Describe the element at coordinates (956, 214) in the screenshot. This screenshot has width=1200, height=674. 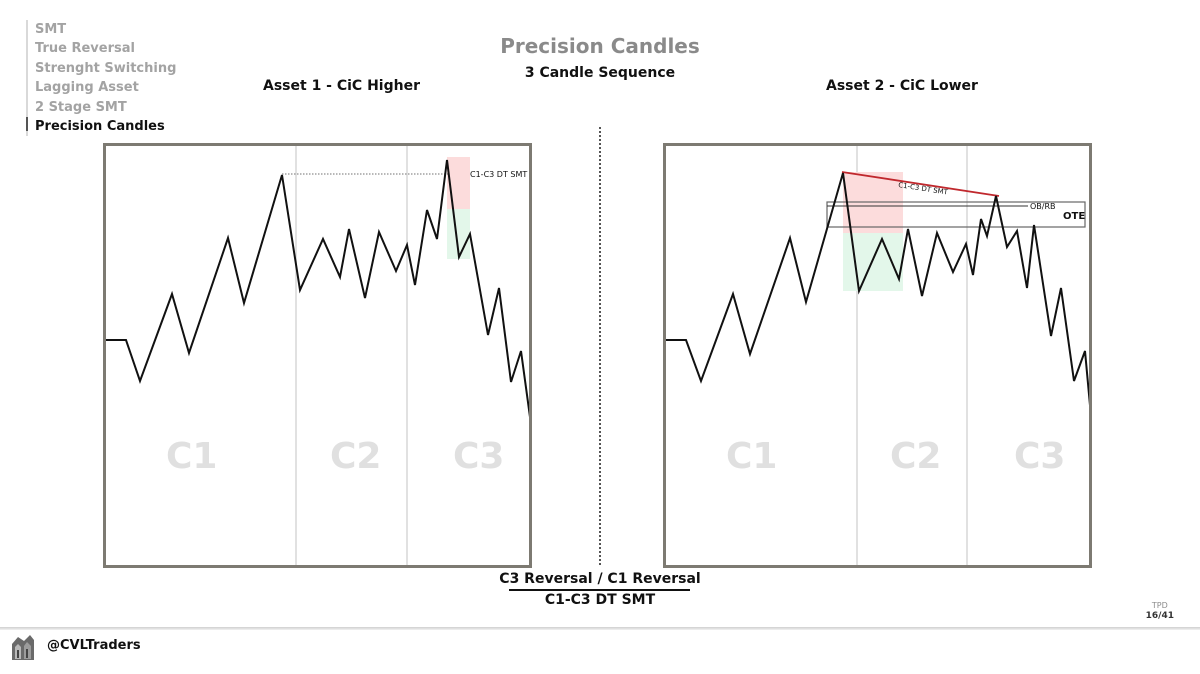
I see `ote-box` at that location.